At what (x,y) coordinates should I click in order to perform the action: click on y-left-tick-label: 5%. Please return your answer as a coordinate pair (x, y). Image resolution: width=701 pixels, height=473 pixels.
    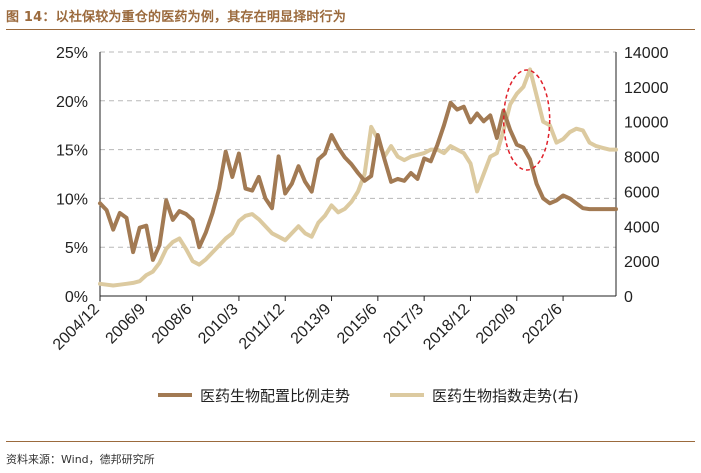
    Looking at the image, I should click on (76, 248).